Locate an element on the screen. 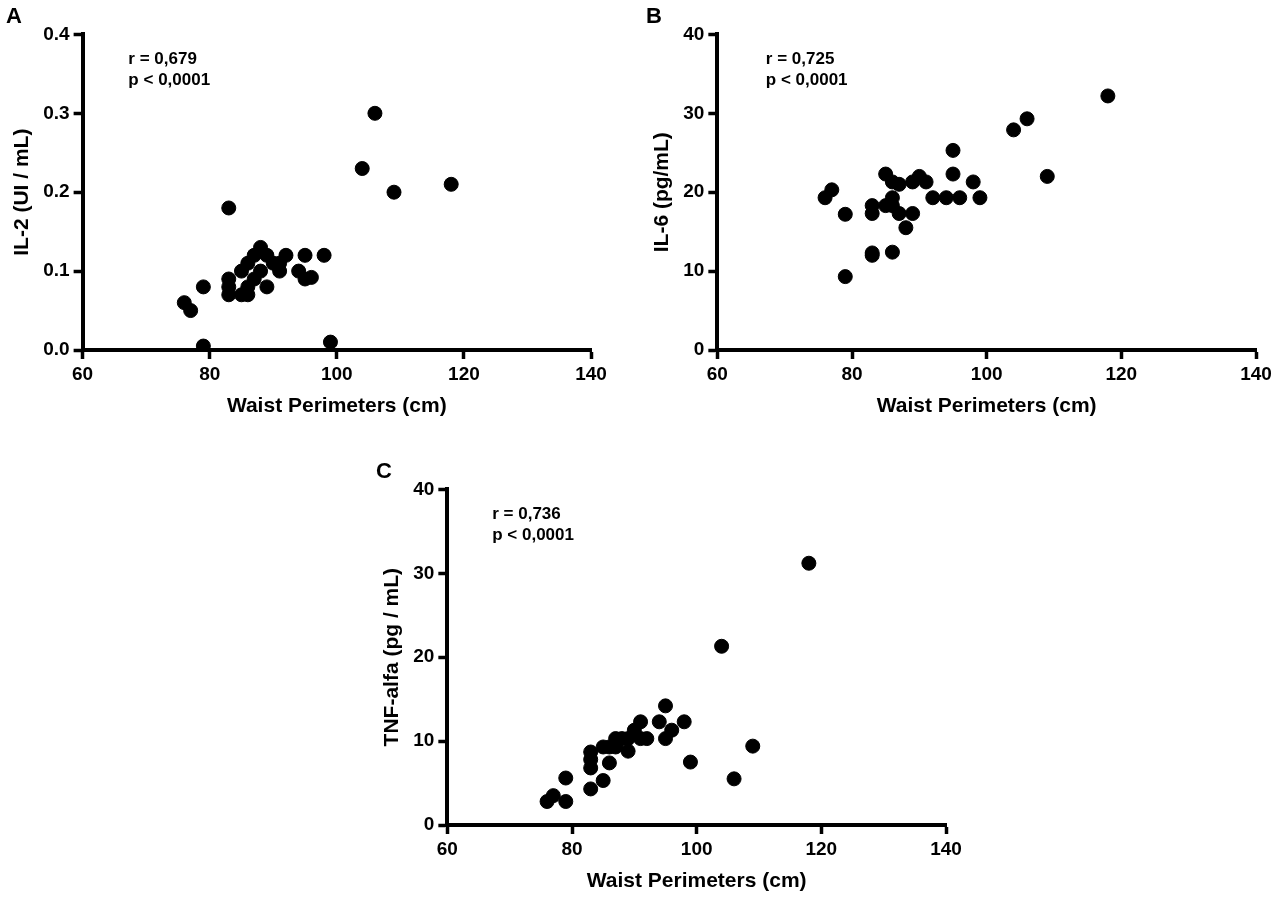 The height and width of the screenshot is (904, 1287). y-tick-label: 0.3 is located at coordinates (56, 112).